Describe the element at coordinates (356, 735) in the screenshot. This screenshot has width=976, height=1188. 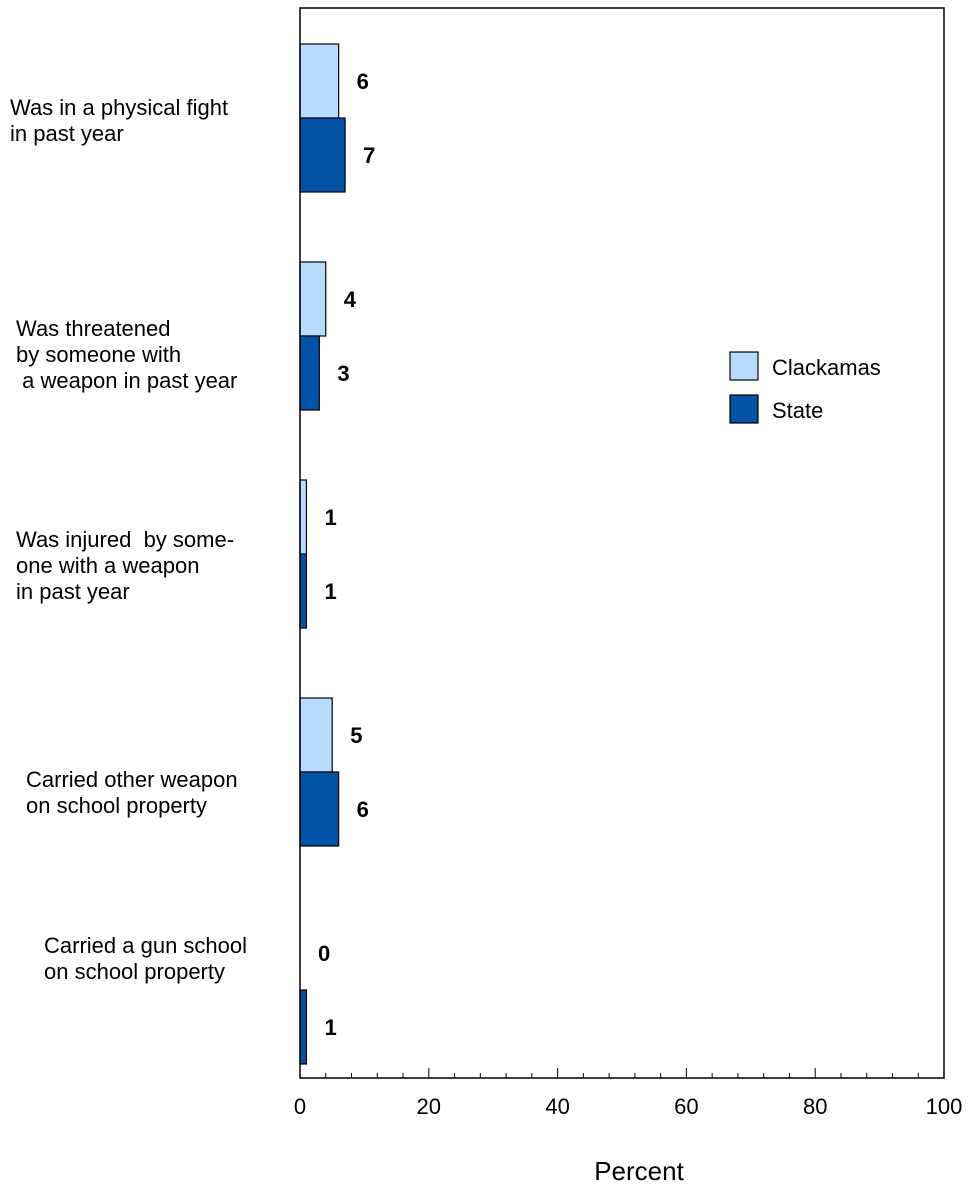
I see `value-label: 5` at that location.